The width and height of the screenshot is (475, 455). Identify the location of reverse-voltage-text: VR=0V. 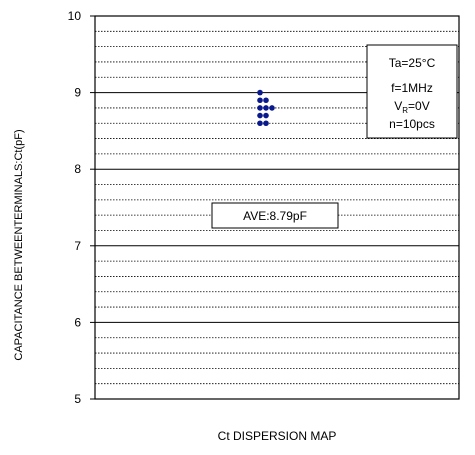
(411, 107).